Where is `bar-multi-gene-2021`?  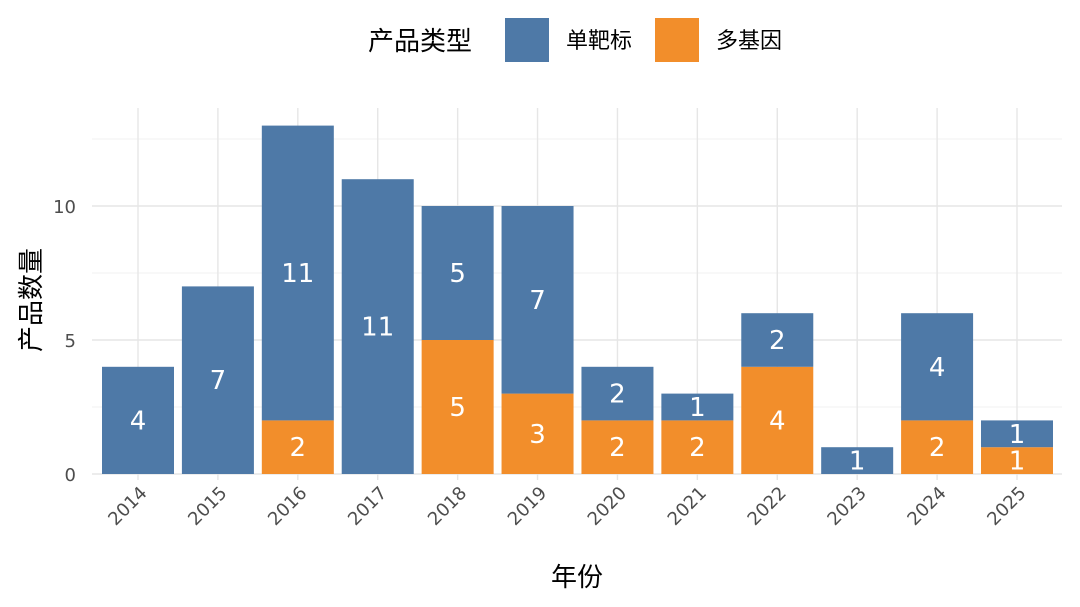 bar-multi-gene-2021 is located at coordinates (697, 447).